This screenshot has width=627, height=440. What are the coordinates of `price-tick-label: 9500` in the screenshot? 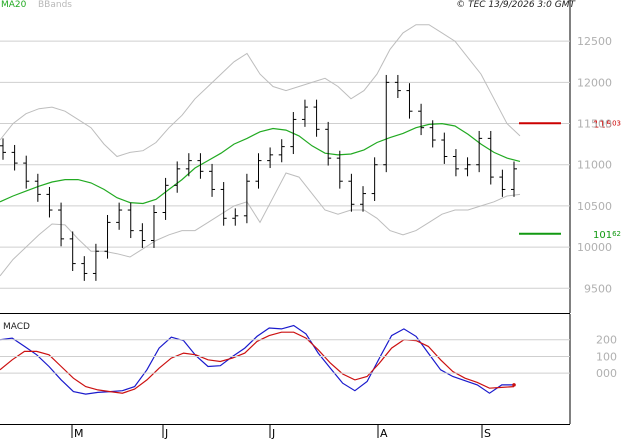 It's located at (598, 288).